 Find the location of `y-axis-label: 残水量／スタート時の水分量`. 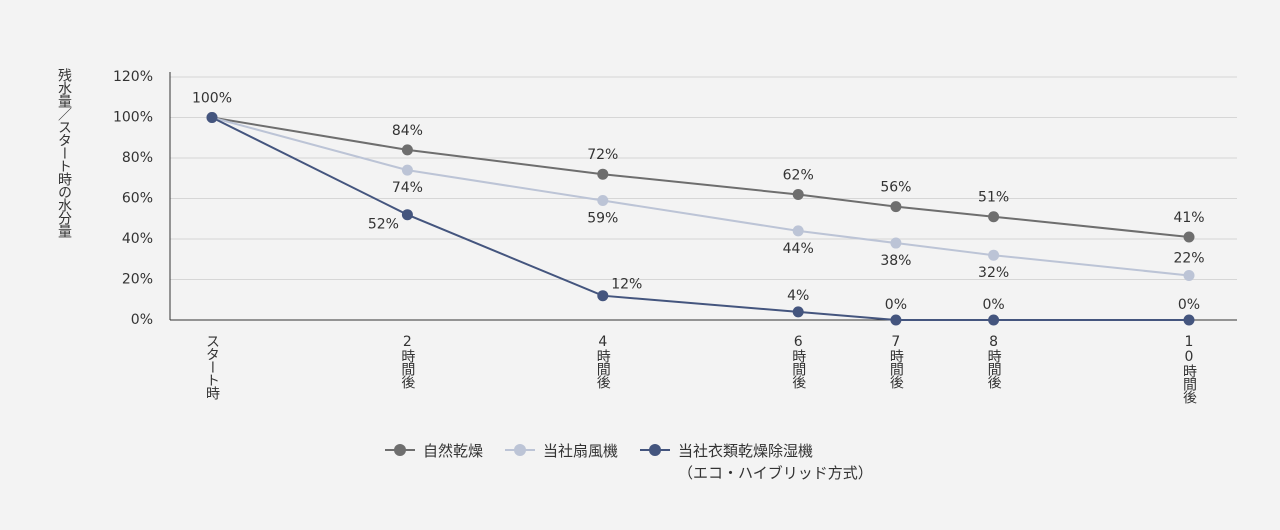

y-axis-label: 残水量／スタート時の水分量 is located at coordinates (64, 153).